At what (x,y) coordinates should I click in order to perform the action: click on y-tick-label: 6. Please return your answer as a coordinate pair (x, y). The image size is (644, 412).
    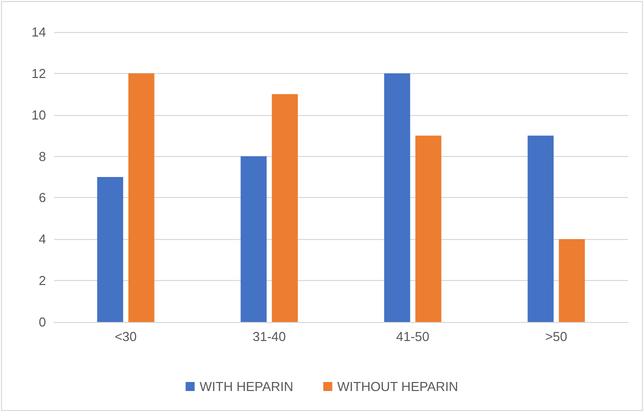
    Looking at the image, I should click on (42, 198).